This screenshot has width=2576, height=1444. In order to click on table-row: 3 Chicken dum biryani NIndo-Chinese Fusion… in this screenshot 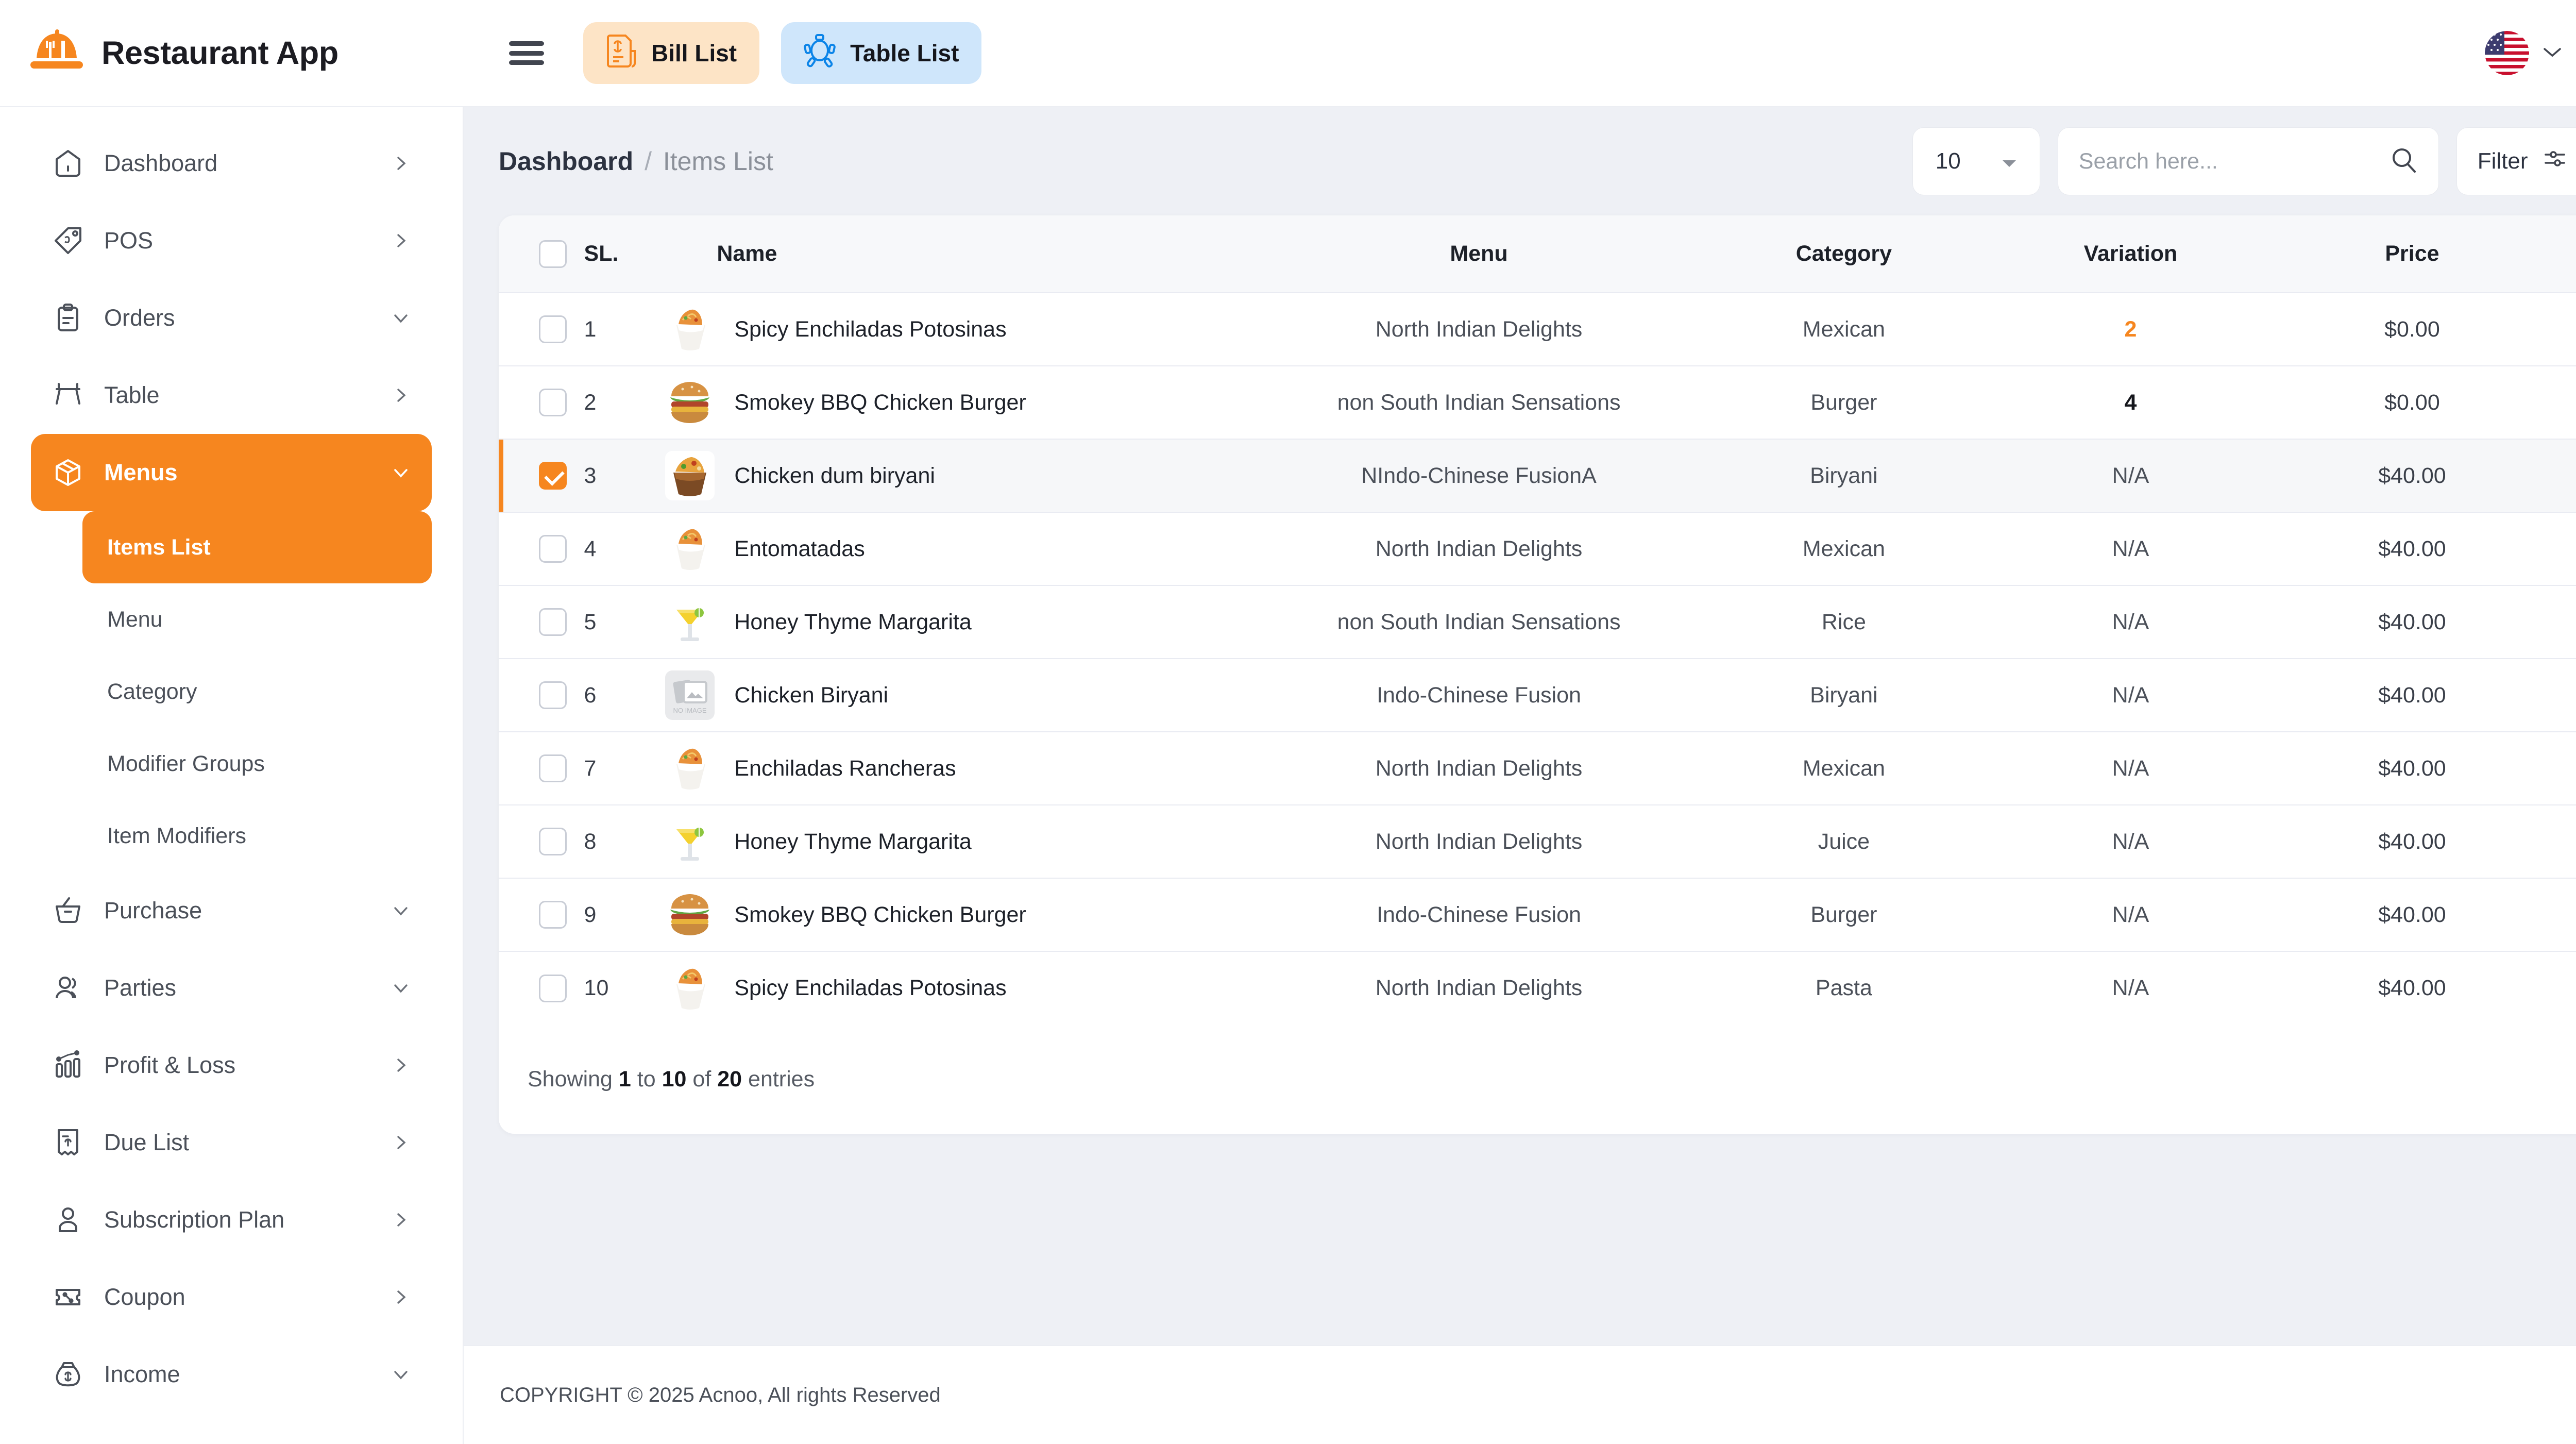, I will do `click(1537, 475)`.